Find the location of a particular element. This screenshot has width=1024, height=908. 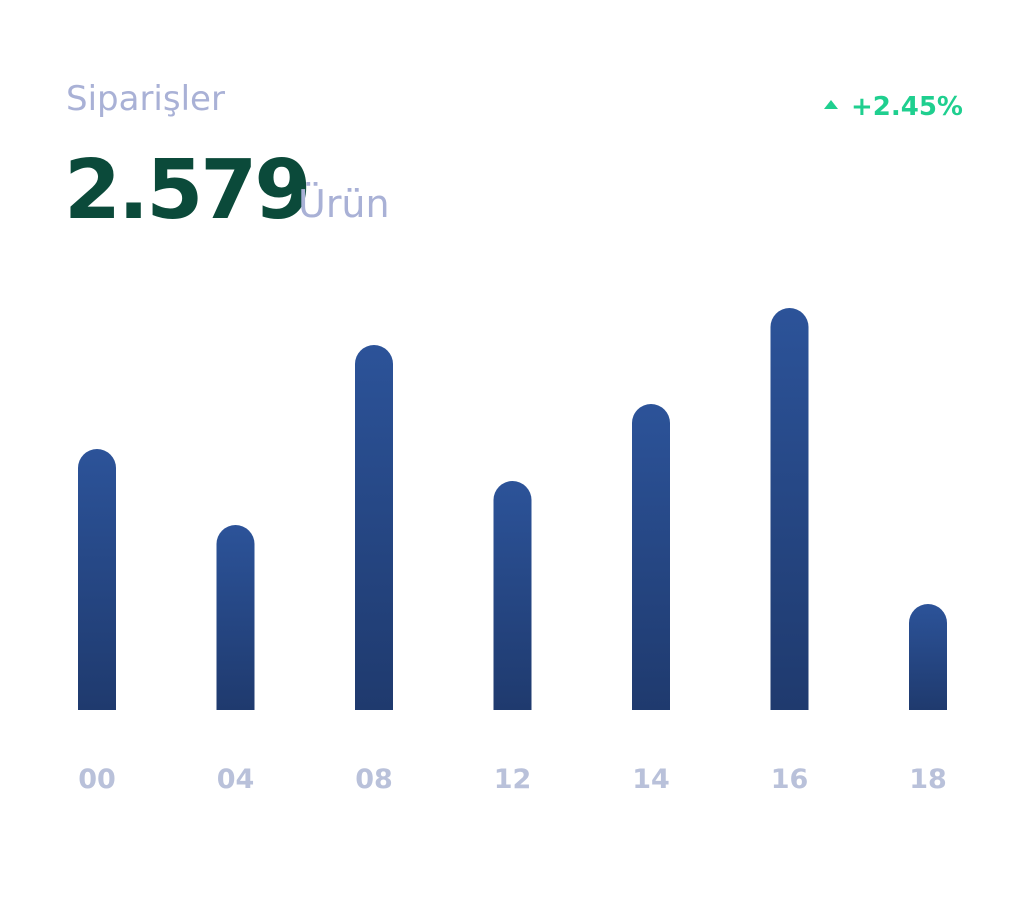

x-tick-label: 14 is located at coordinates (651, 779).